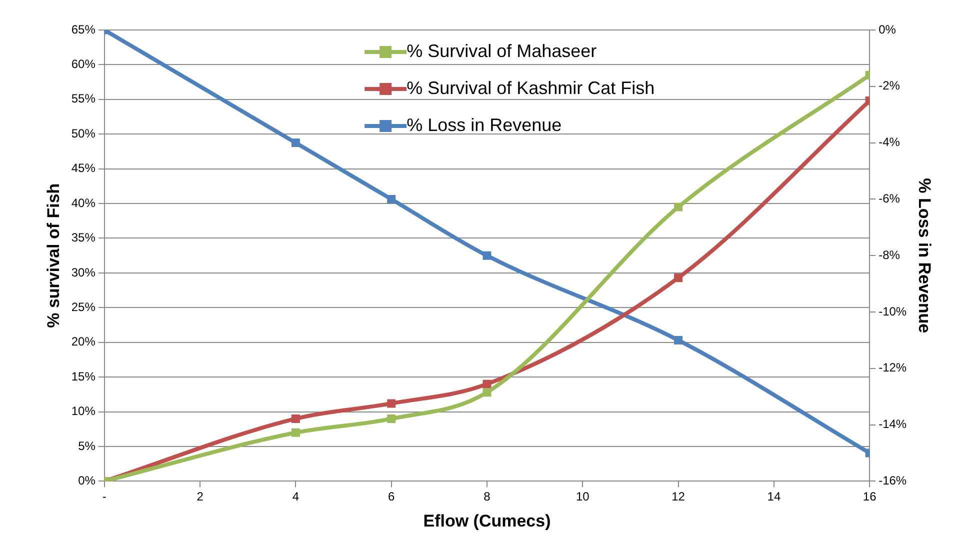 Image resolution: width=958 pixels, height=546 pixels. What do you see at coordinates (887, 29) in the screenshot?
I see `y2-tick-label: 0%` at bounding box center [887, 29].